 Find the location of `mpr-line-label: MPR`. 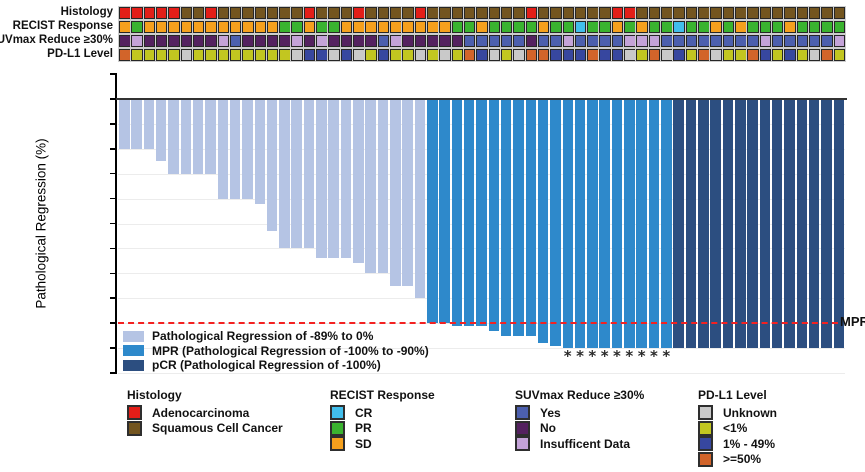

mpr-line-label: MPR is located at coordinates (852, 321).